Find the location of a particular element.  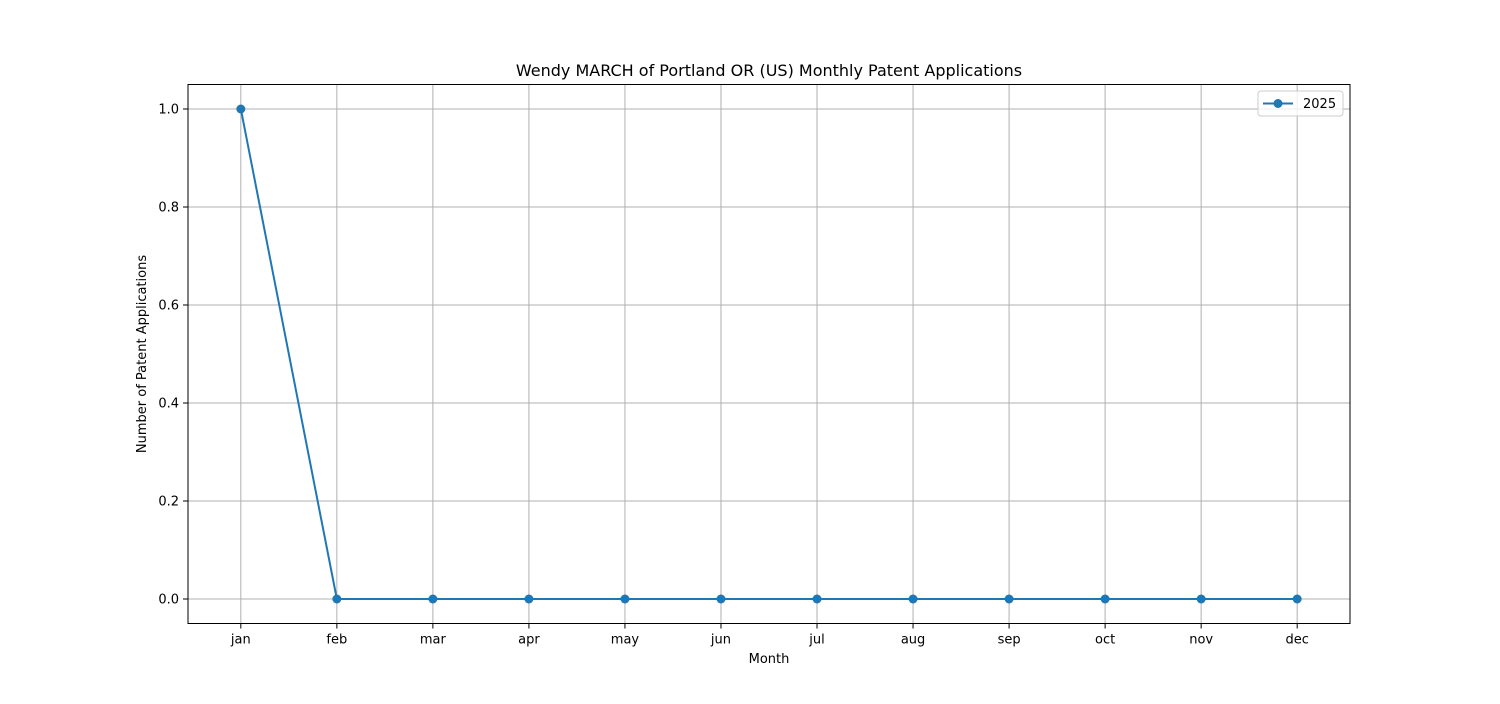

data-point-oct is located at coordinates (1105, 599).